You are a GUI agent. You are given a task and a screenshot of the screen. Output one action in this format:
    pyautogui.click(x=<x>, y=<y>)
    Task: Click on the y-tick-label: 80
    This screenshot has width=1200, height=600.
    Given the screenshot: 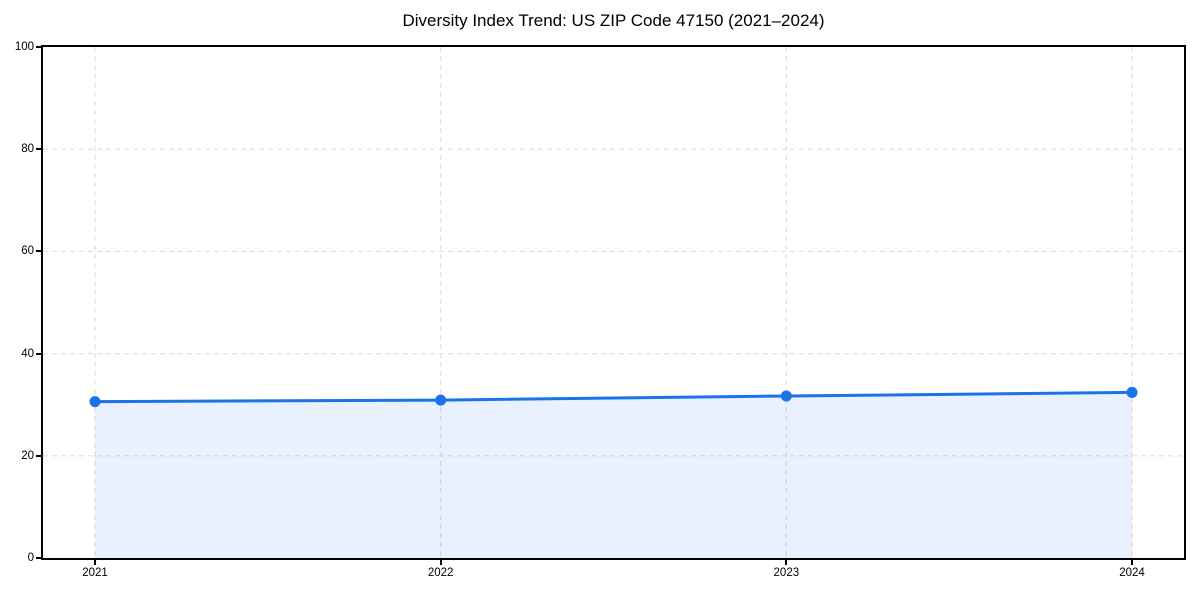 What is the action you would take?
    pyautogui.click(x=27, y=149)
    